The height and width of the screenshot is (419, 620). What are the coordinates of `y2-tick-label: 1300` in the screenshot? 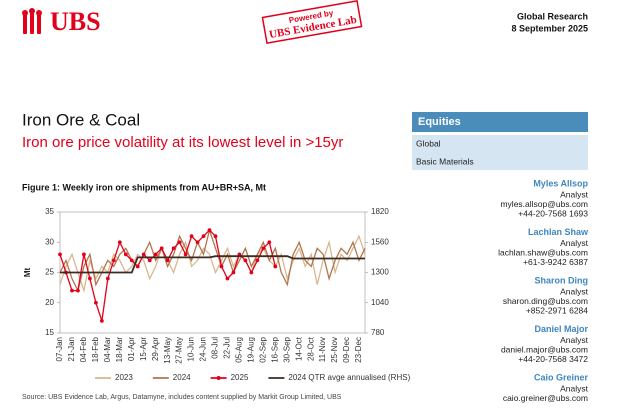 It's located at (380, 272).